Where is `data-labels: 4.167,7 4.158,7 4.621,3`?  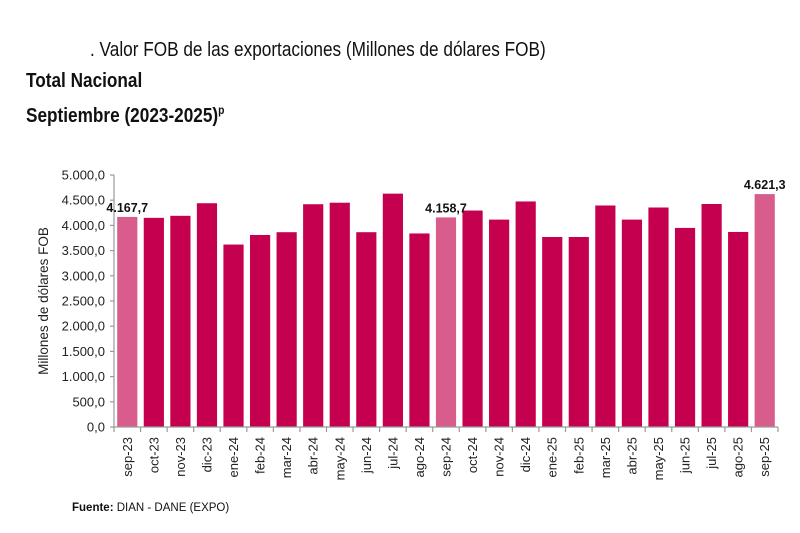 data-labels: 4.167,7 4.158,7 4.621,3 is located at coordinates (445, 196).